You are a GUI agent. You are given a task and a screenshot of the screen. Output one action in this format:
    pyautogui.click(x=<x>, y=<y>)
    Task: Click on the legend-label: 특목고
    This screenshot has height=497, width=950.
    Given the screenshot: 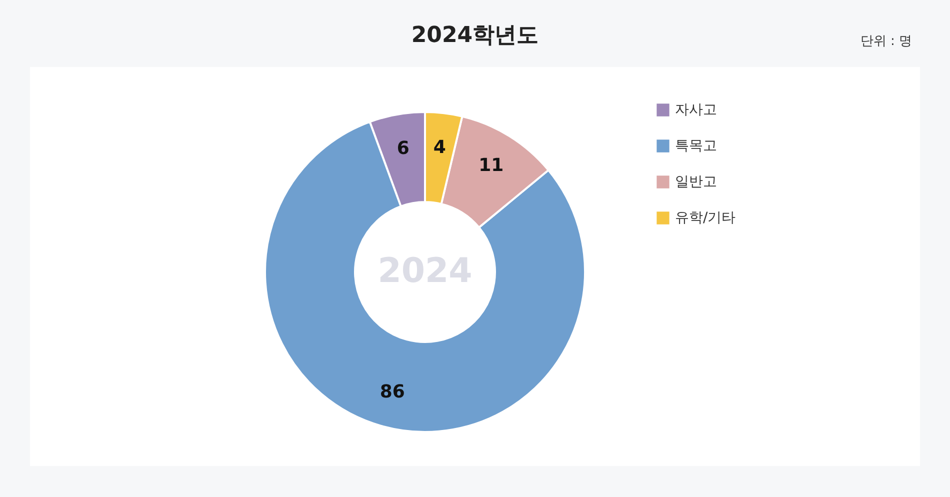 What is the action you would take?
    pyautogui.click(x=696, y=146)
    